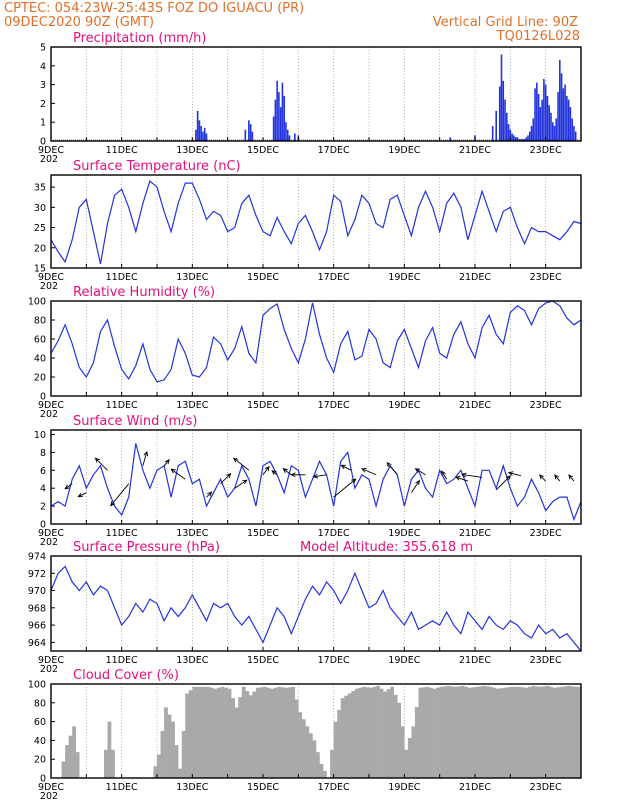 The height and width of the screenshot is (800, 618). What do you see at coordinates (154, 8) in the screenshot?
I see `header-location: CPTEC: 054:23W-25:43S FOZ DO IGUACU (PR)` at bounding box center [154, 8].